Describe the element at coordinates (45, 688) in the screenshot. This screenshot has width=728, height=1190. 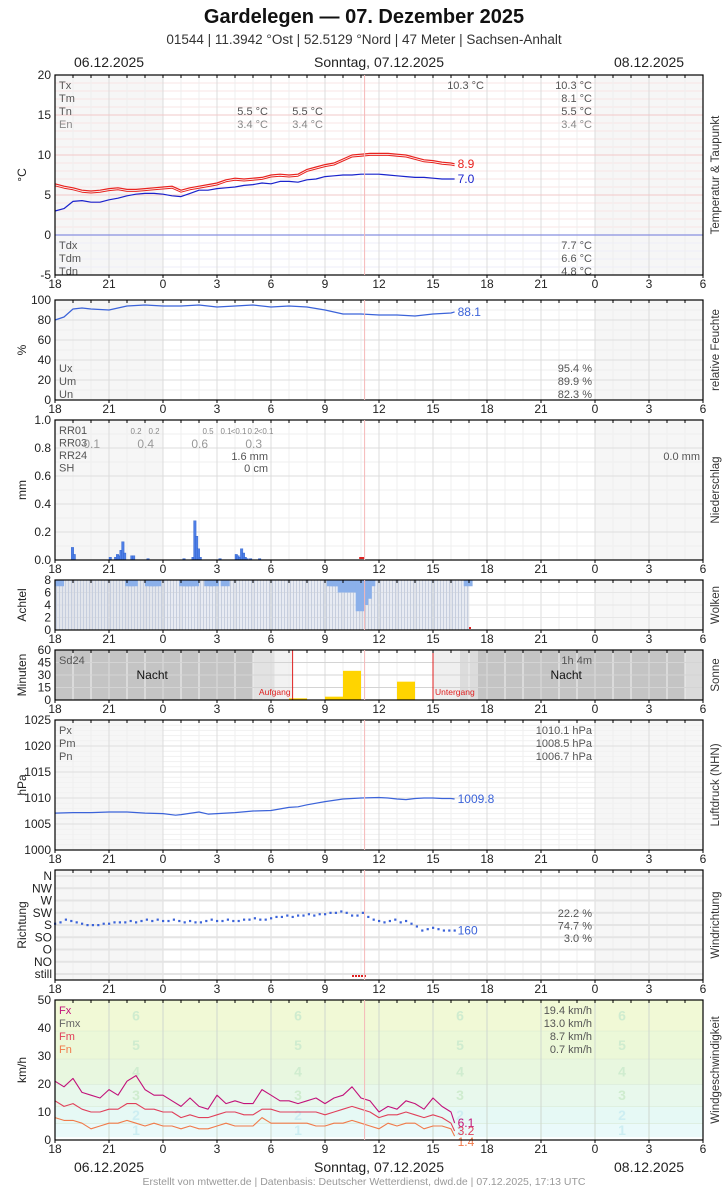
I see `y-tick-label: 15` at that location.